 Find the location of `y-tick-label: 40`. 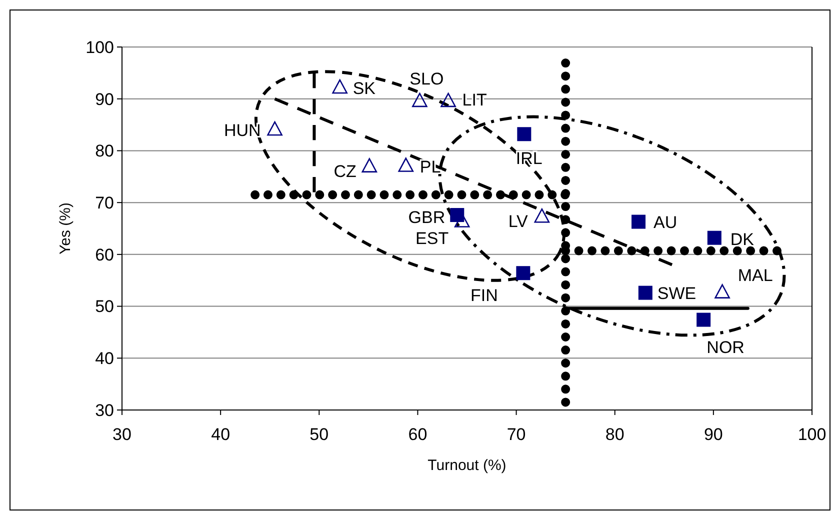

y-tick-label: 40 is located at coordinates (104, 358).